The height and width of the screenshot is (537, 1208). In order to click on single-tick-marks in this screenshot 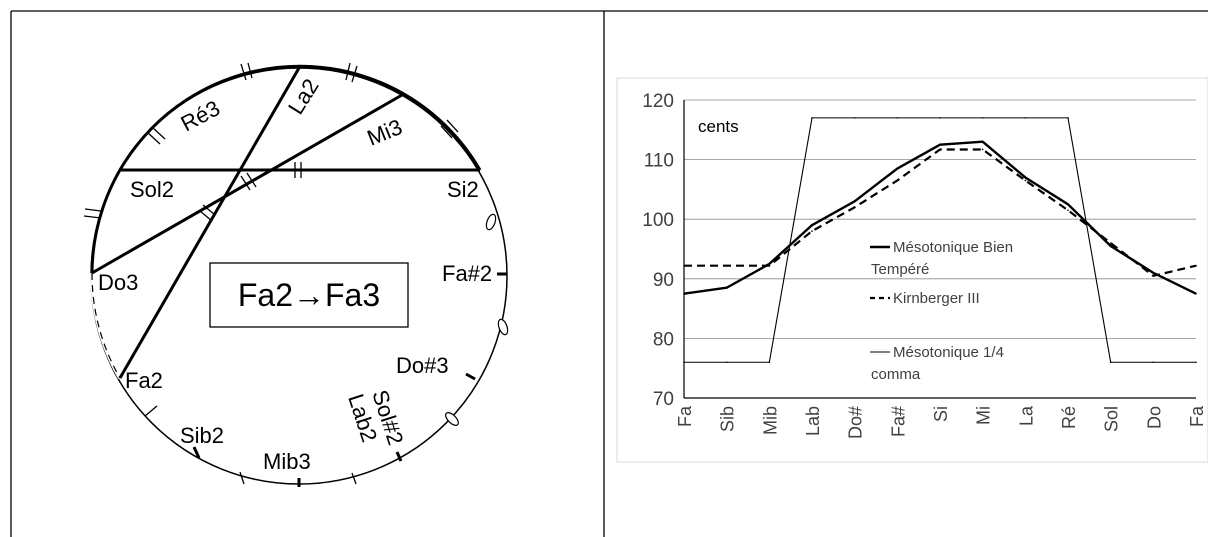, I will do `click(250, 445)`.